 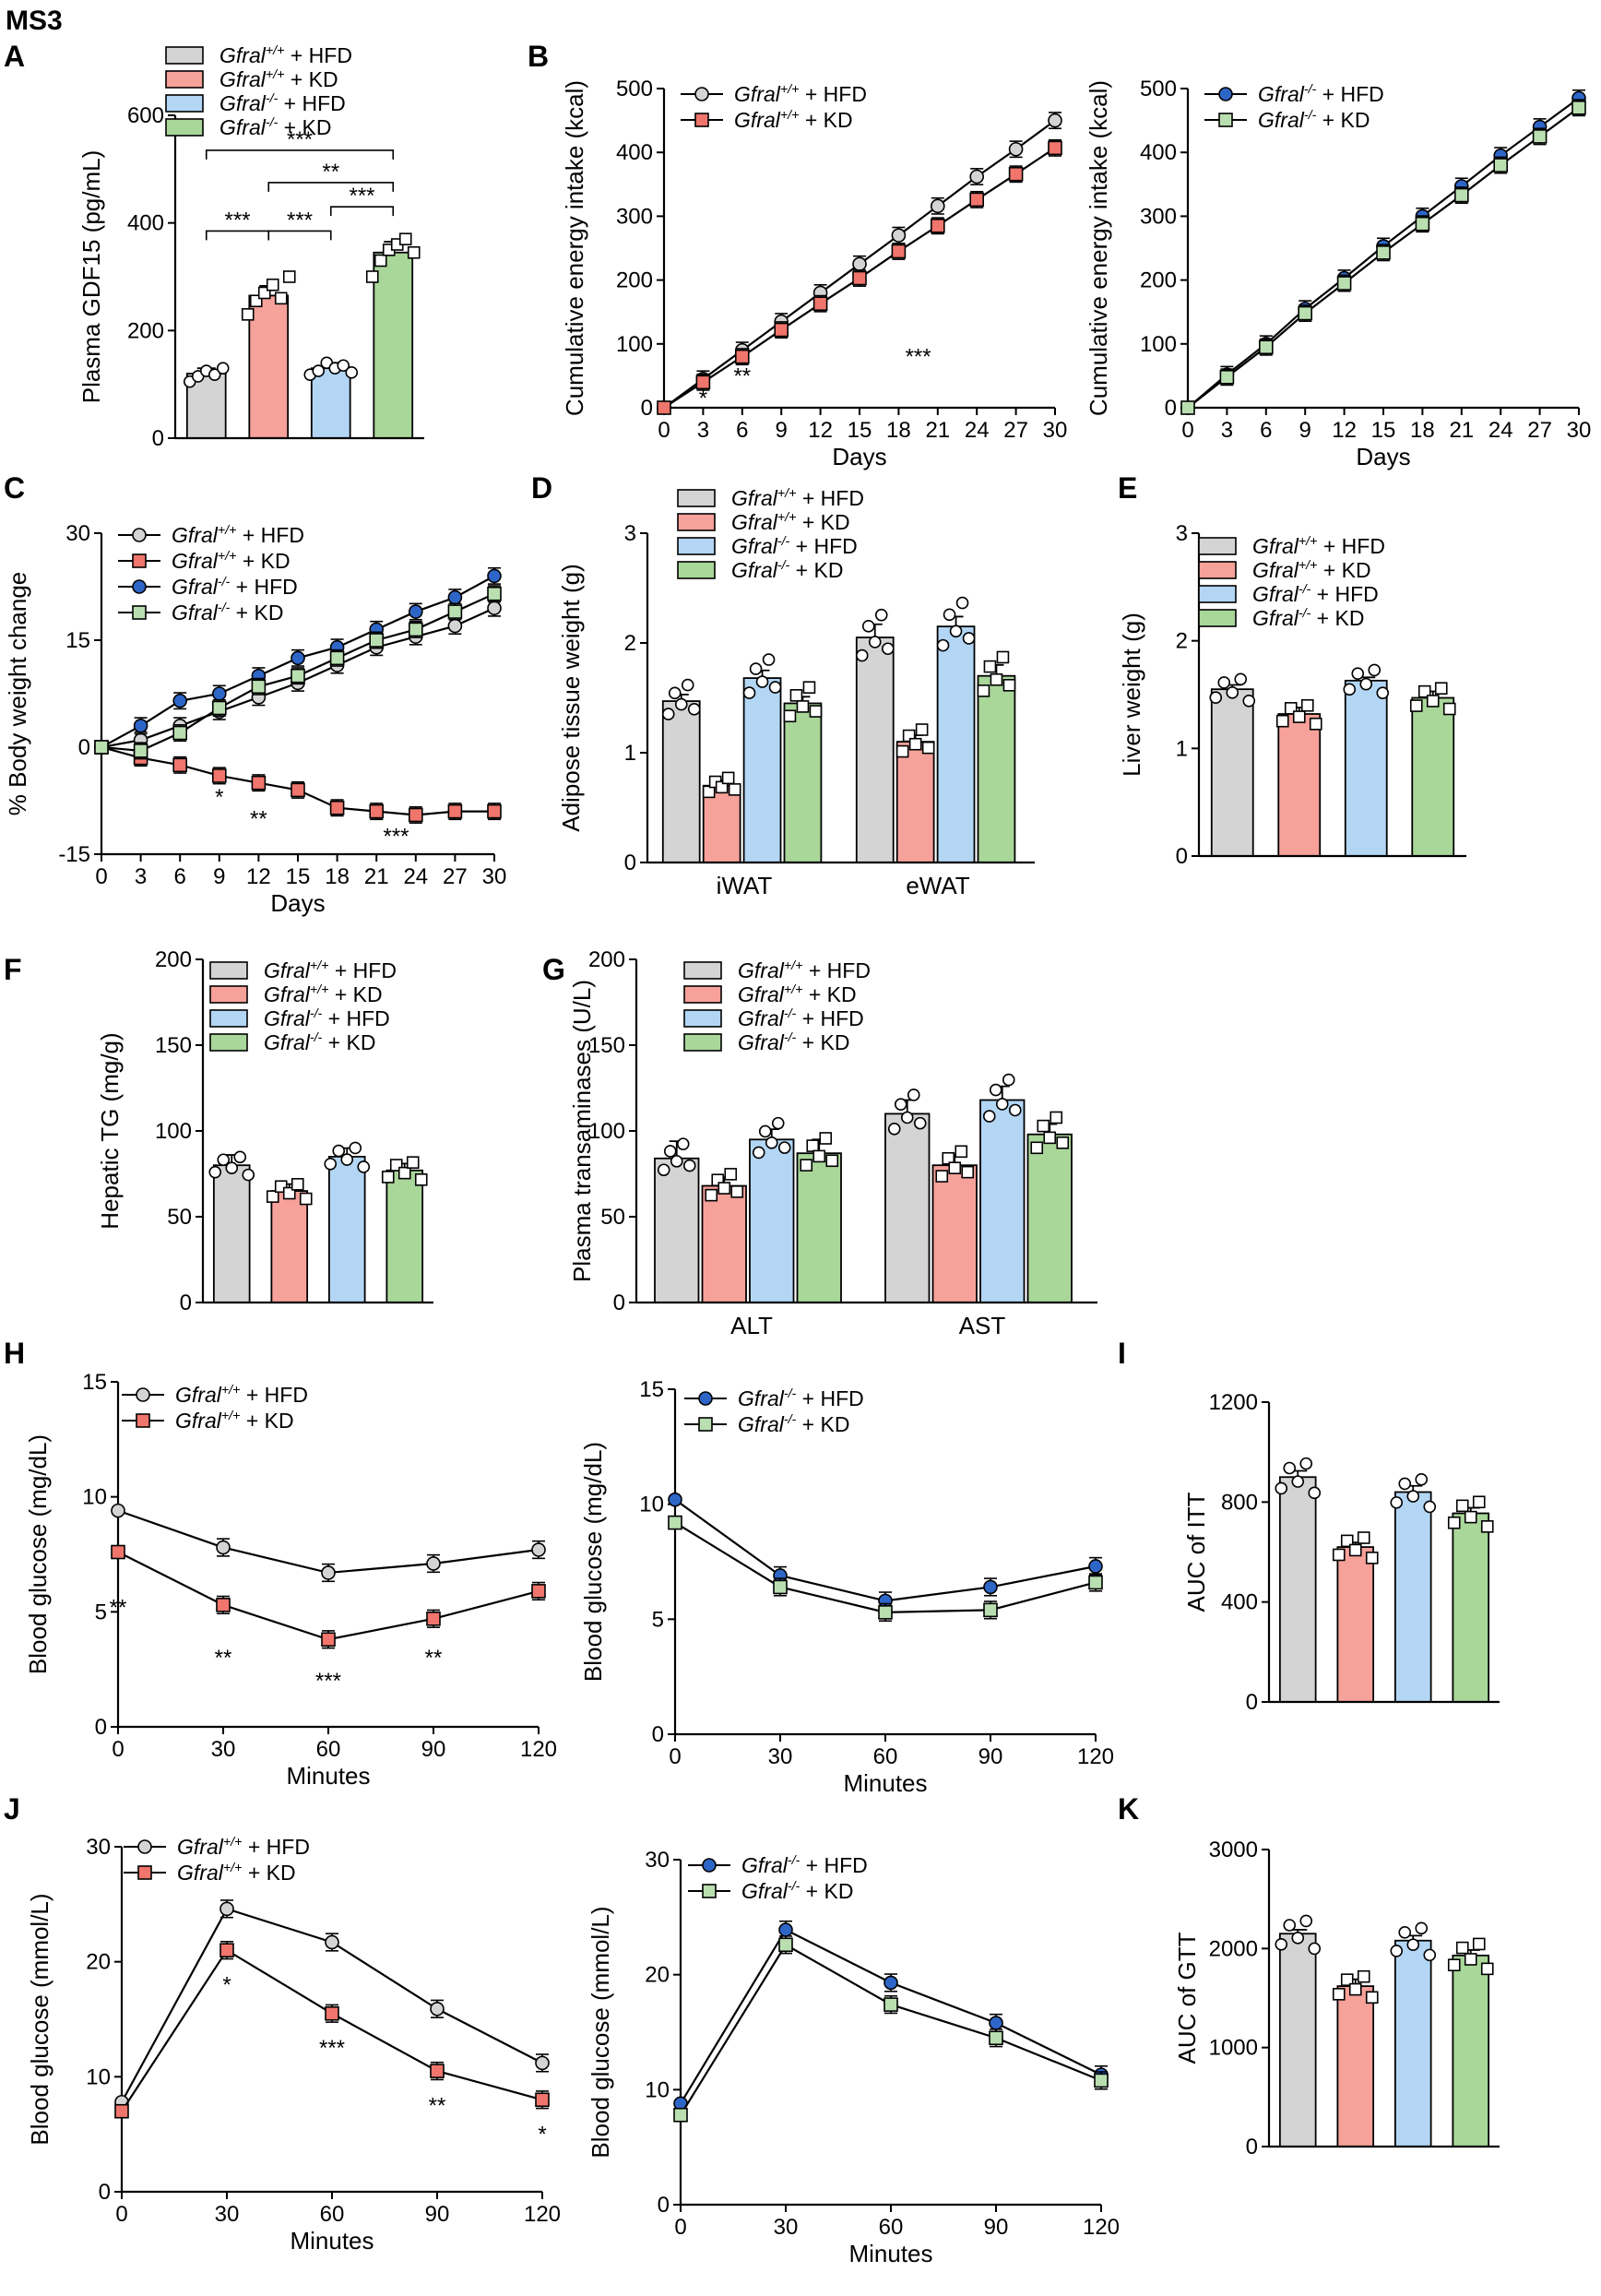 What do you see at coordinates (630, 644) in the screenshot?
I see `y-tick-label: 2` at bounding box center [630, 644].